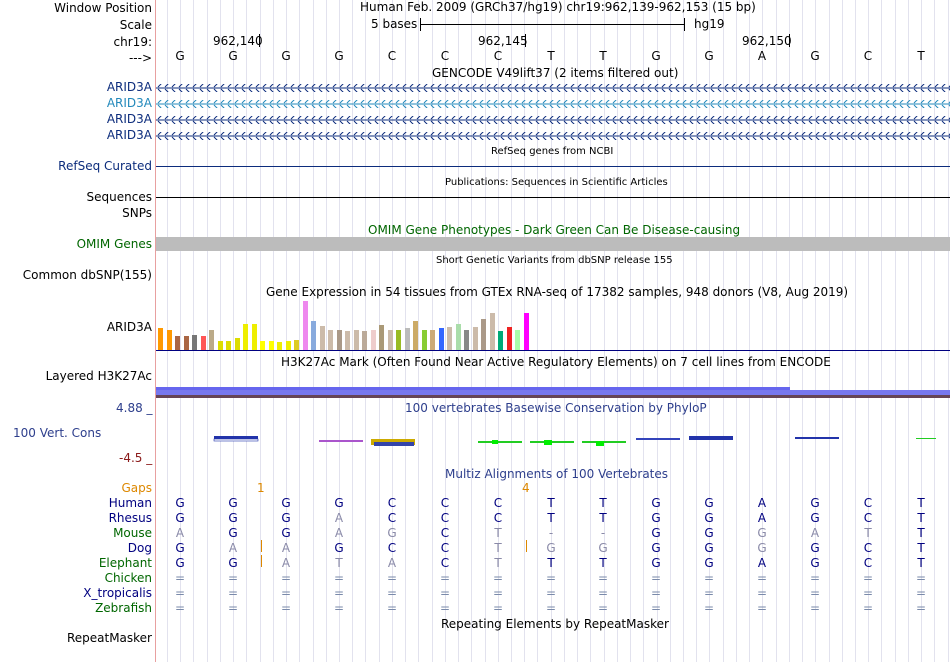 The image size is (950, 662). Describe the element at coordinates (392, 503) in the screenshot. I see `alignment-base: C` at that location.